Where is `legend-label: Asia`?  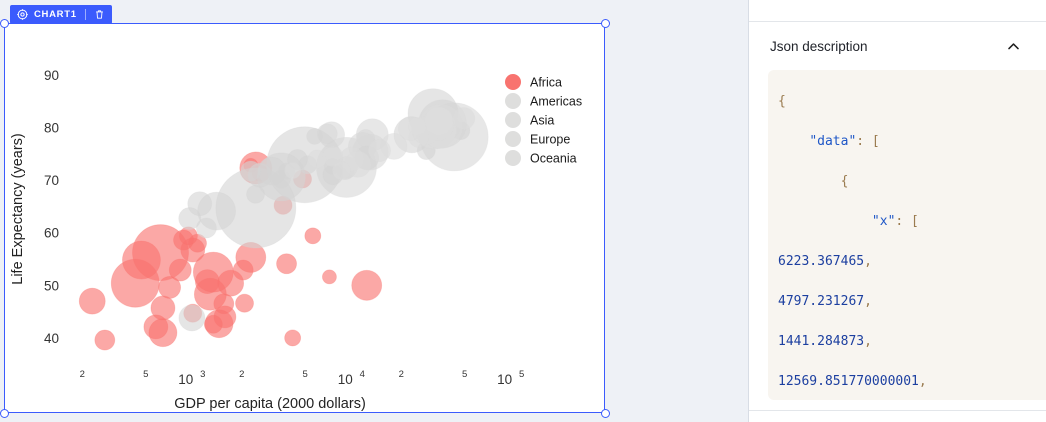 legend-label: Asia is located at coordinates (542, 121).